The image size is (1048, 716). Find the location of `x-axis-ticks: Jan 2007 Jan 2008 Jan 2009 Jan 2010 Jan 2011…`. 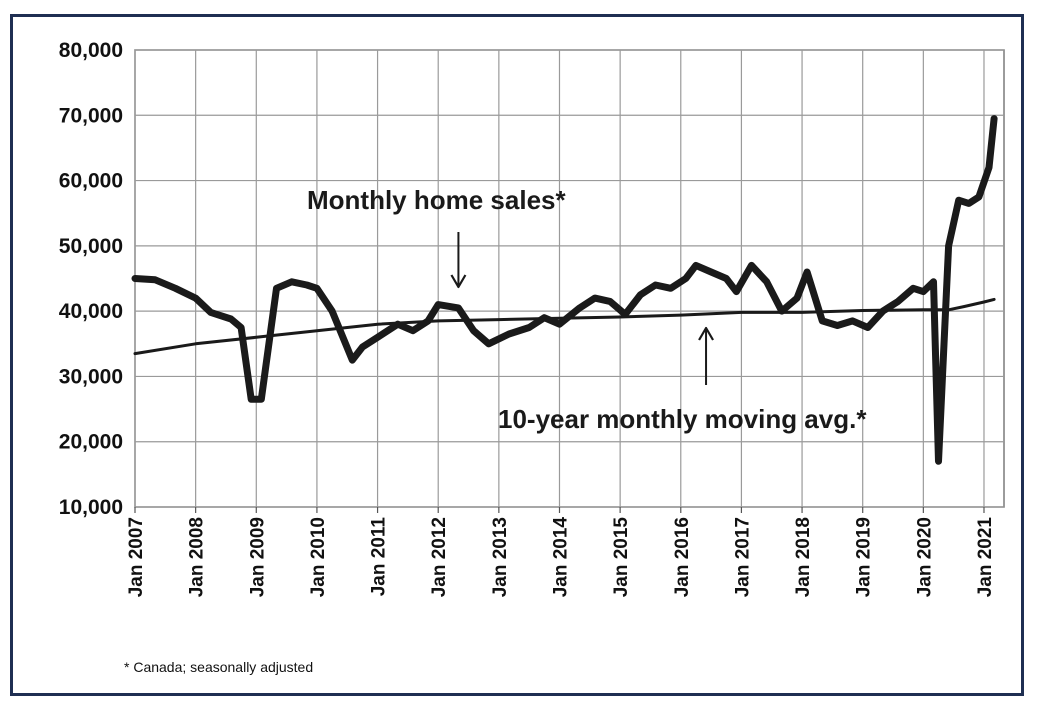

x-axis-ticks: Jan 2007 Jan 2008 Jan 2009 Jan 2010 Jan 2011… is located at coordinates (561, 557).